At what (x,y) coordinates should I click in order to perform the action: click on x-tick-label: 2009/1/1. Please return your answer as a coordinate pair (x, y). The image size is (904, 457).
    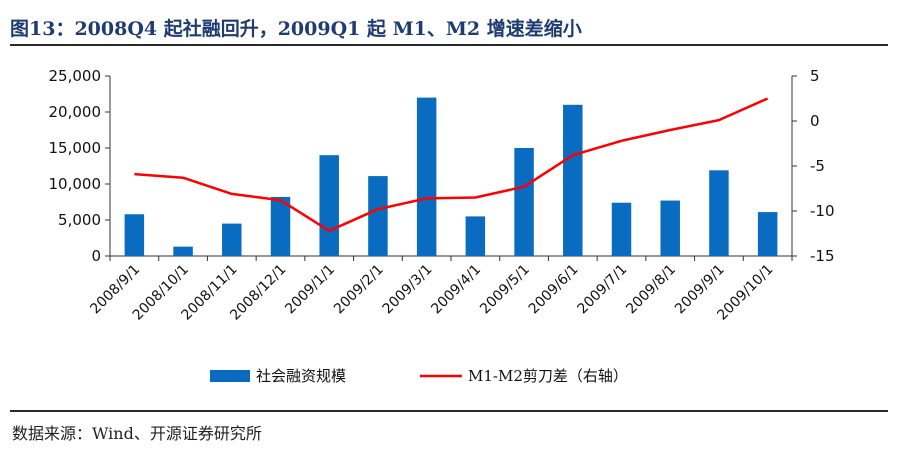
    Looking at the image, I should click on (310, 290).